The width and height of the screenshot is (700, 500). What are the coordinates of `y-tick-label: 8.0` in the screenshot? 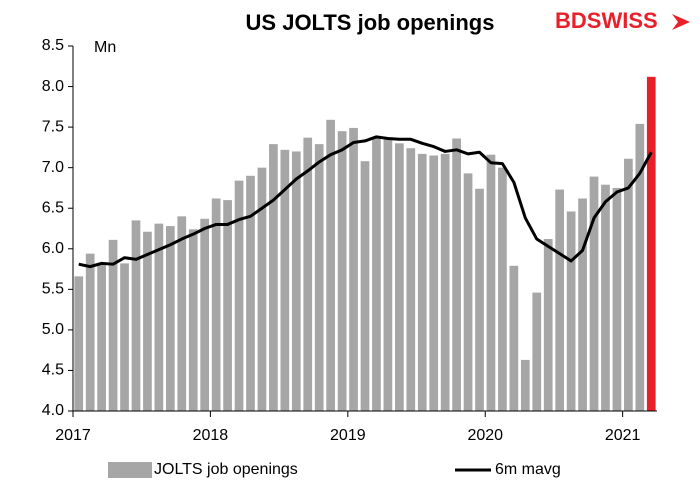 It's located at (53, 86).